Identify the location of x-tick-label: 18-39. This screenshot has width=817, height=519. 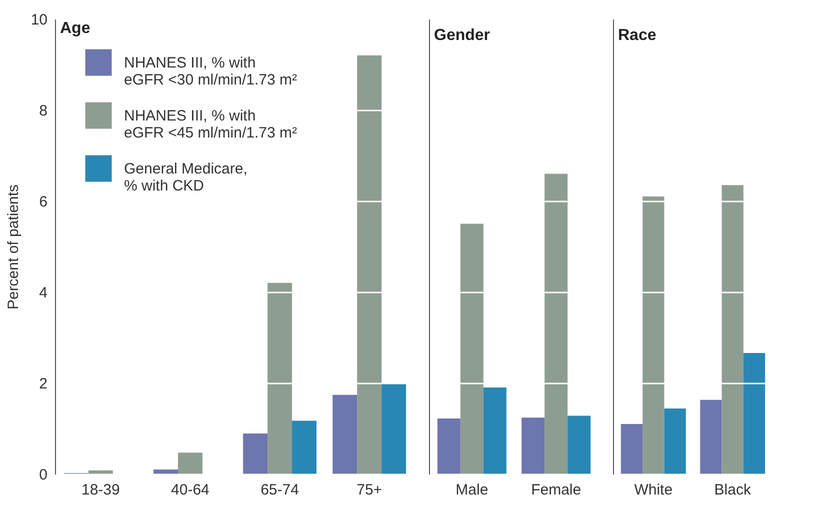
(100, 490).